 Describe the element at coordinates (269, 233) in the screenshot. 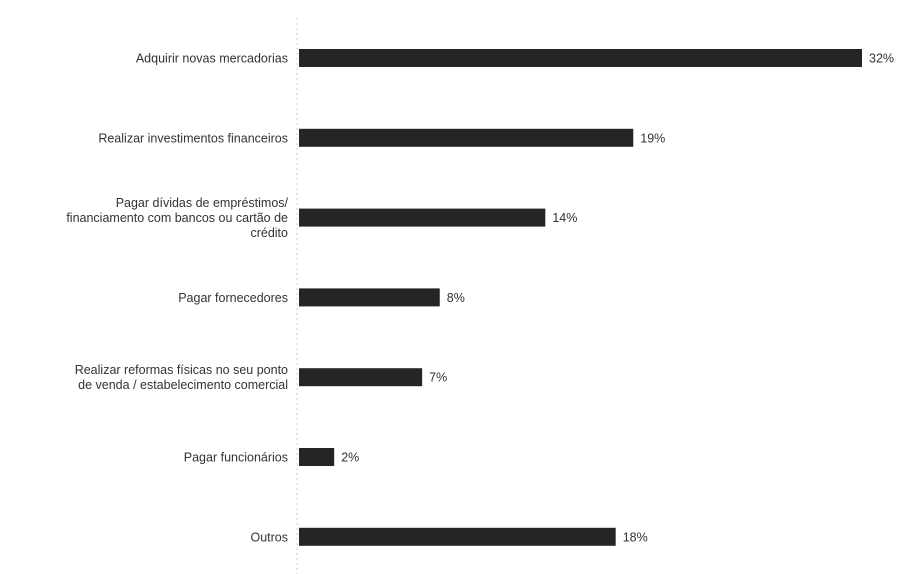

I see `category-label: crédito` at that location.